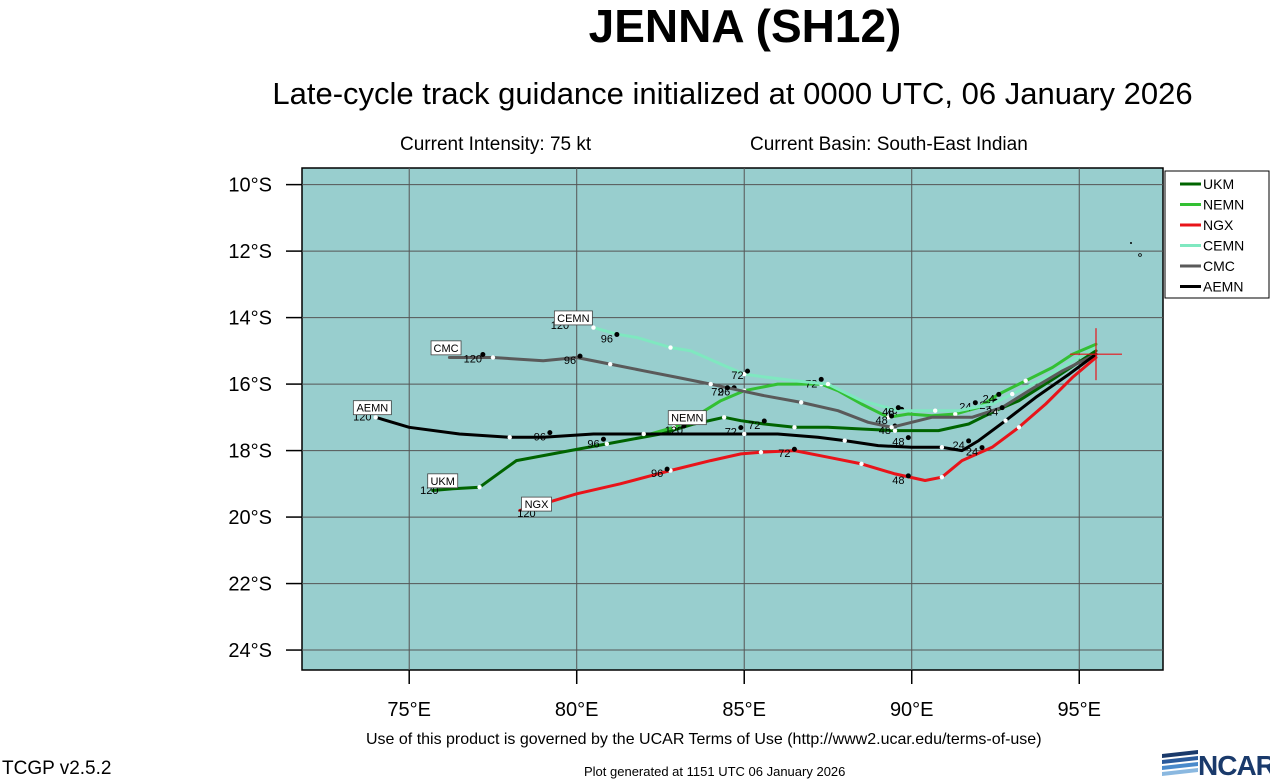 The height and width of the screenshot is (782, 1270). I want to click on legend-label: CMC, so click(1219, 266).